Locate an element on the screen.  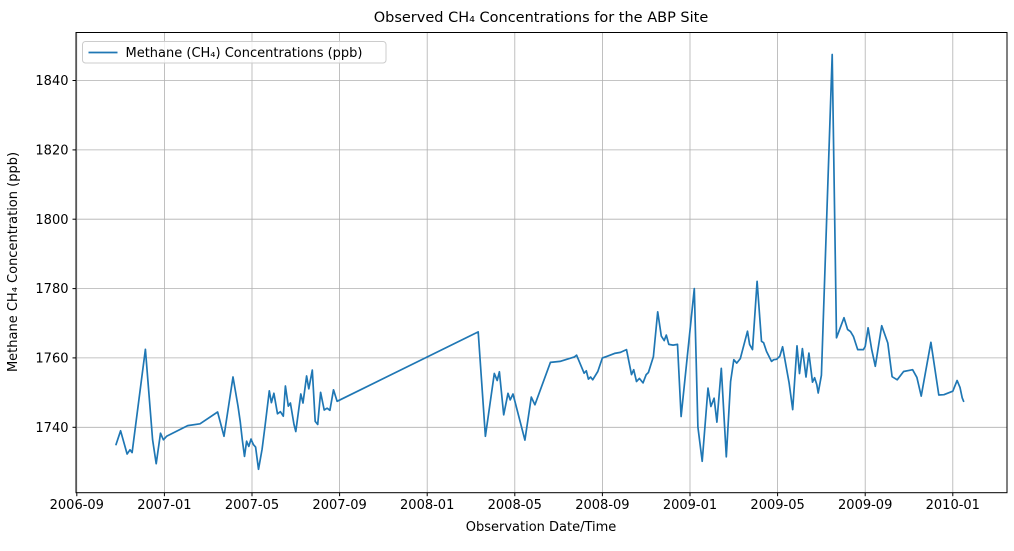
legend: Methane (CH₄) Concentrations (ppb) is located at coordinates (234, 52).